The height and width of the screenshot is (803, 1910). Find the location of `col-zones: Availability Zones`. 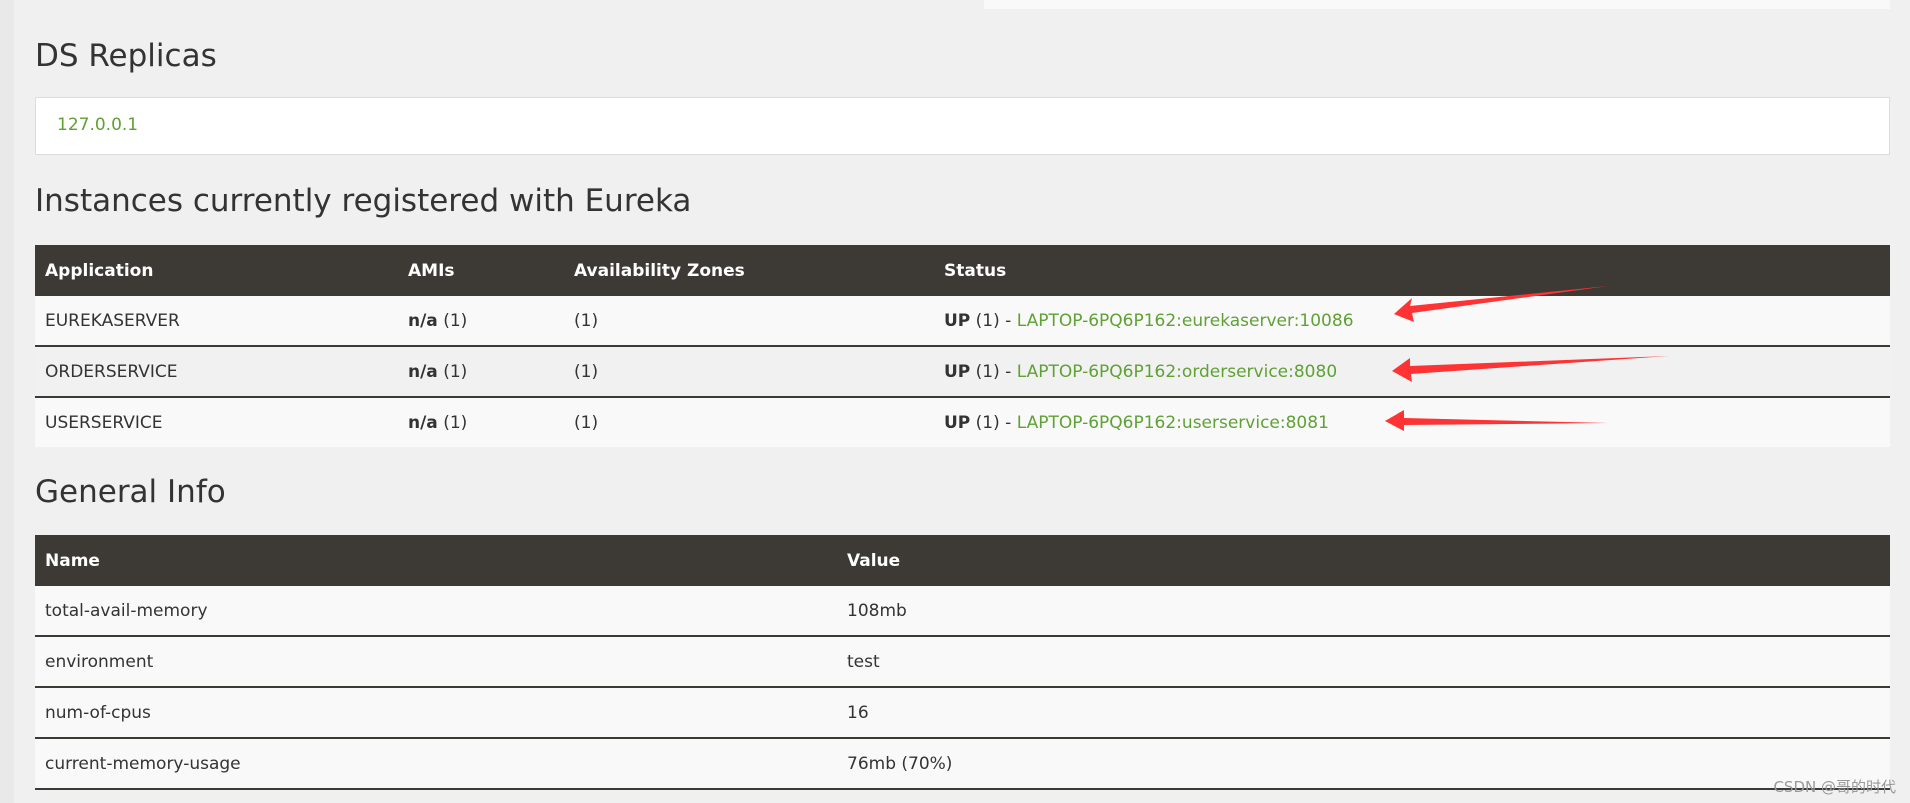

col-zones: Availability Zones is located at coordinates (749, 270).